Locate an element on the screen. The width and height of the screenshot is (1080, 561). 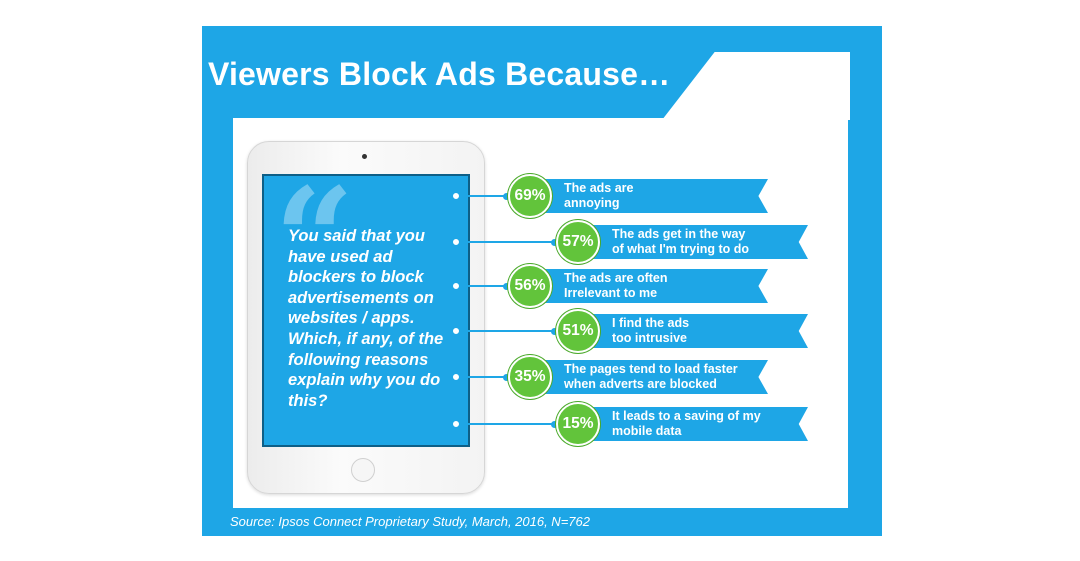
reason-label: The ads are annoying is located at coordinates (599, 195).